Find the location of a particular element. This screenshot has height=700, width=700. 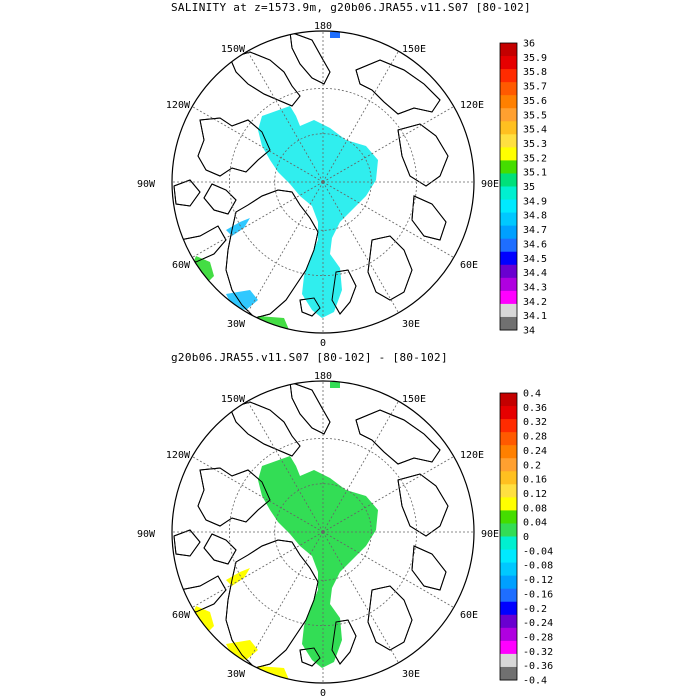

panel2-lon-label-lr: 60E is located at coordinates (469, 615).